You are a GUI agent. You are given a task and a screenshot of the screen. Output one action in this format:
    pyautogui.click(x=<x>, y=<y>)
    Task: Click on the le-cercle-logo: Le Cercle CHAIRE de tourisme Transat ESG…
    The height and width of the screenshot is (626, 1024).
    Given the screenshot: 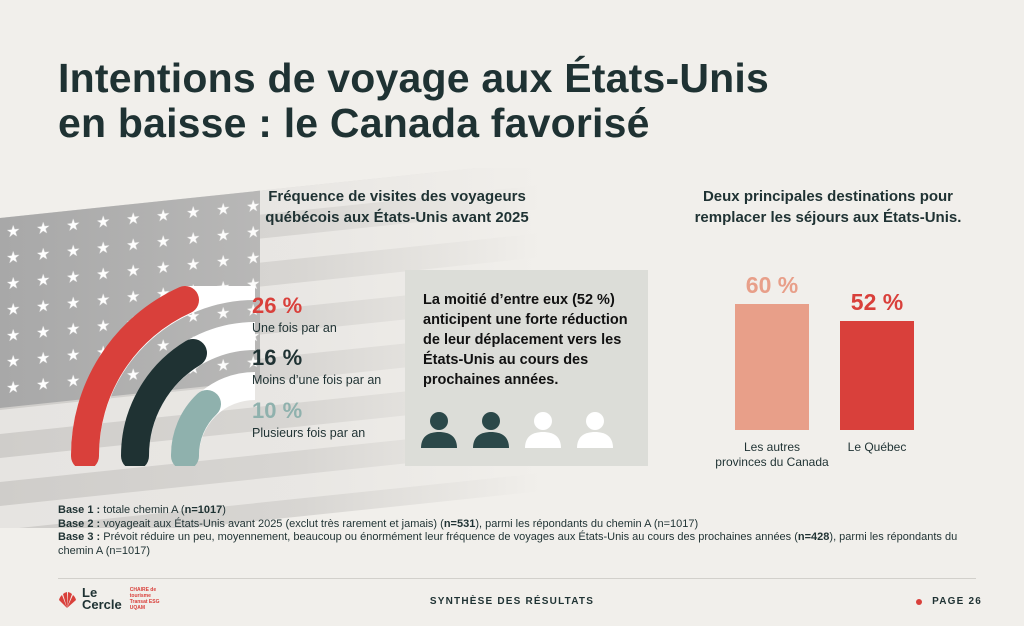 What is the action you would take?
    pyautogui.click(x=113, y=598)
    